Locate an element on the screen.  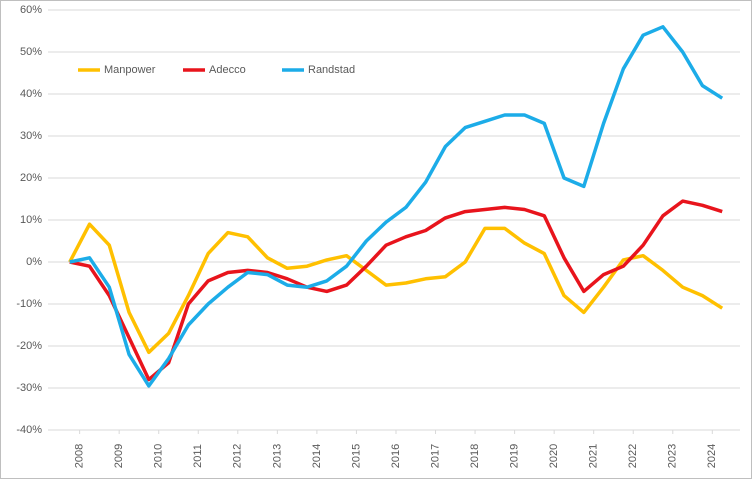
y-tick-label: 20% is located at coordinates (31, 178).